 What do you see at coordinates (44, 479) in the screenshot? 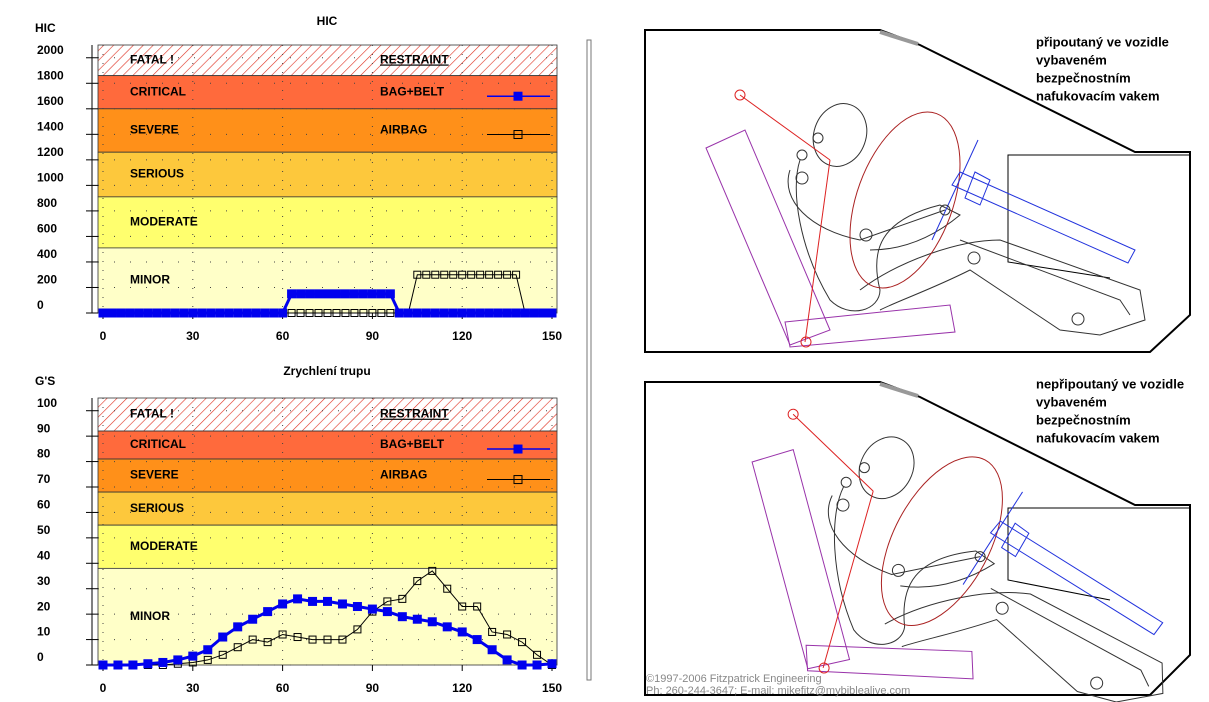
I see `y-tick-label: 70` at bounding box center [44, 479].